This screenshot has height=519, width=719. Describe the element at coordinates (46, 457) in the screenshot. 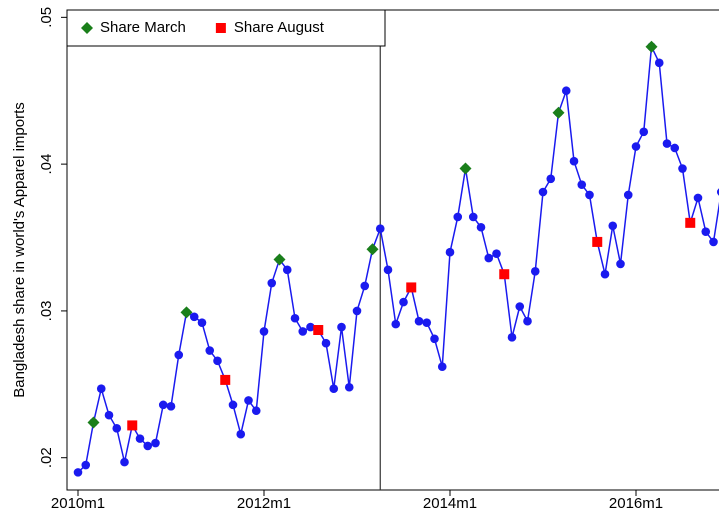

I see `y-tick-label: .02` at that location.